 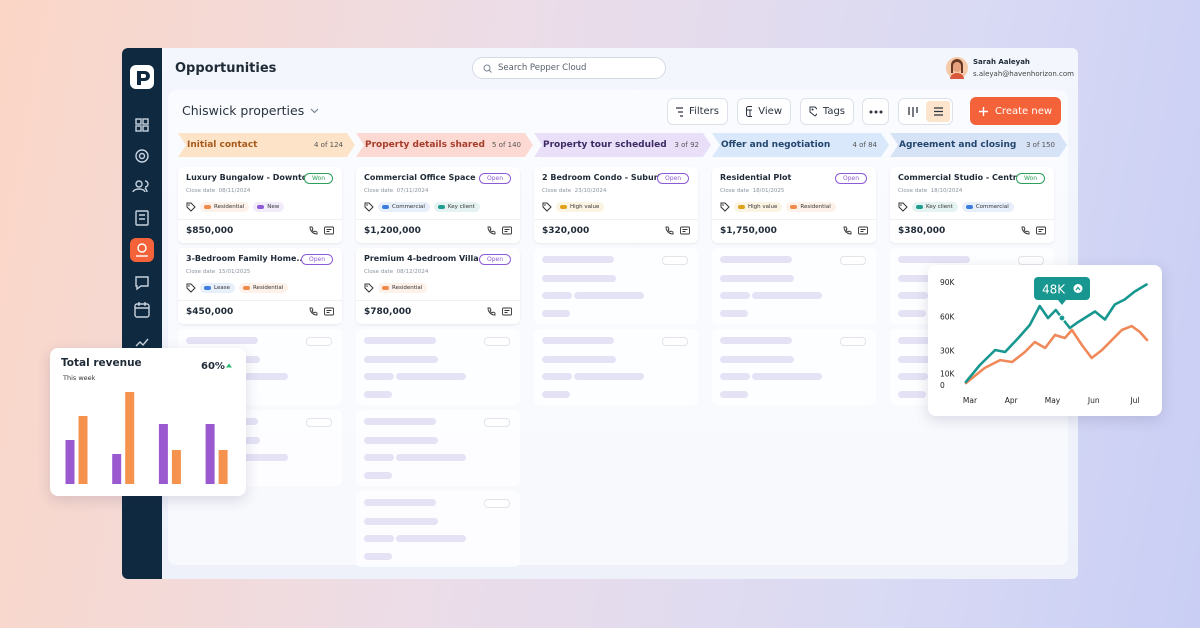 What do you see at coordinates (408, 207) in the screenshot?
I see `tag-label: Commercial` at bounding box center [408, 207].